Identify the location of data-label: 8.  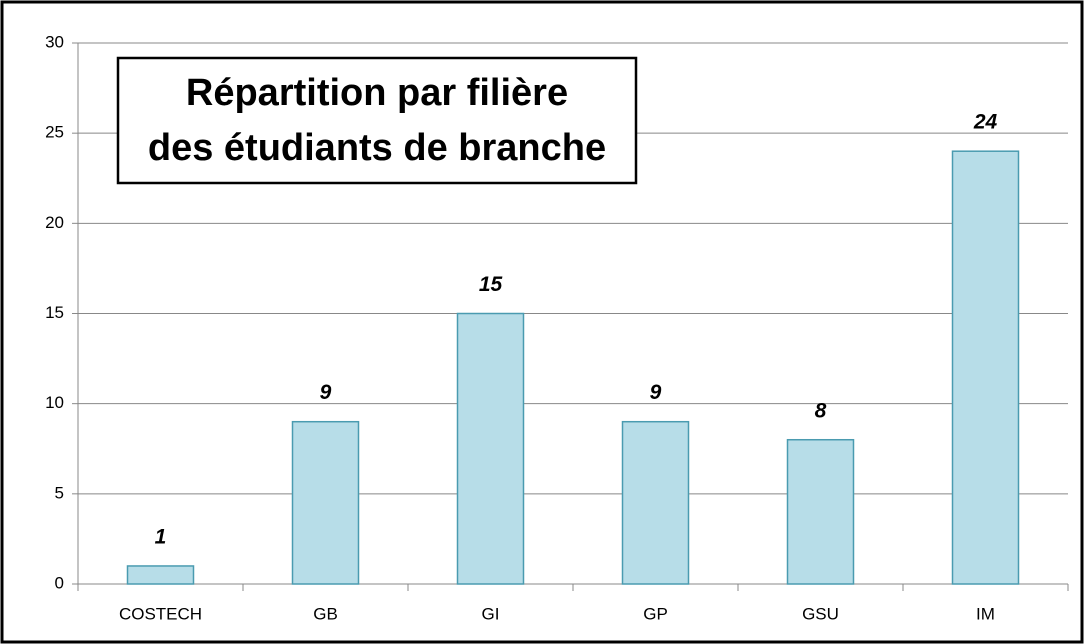
(821, 410).